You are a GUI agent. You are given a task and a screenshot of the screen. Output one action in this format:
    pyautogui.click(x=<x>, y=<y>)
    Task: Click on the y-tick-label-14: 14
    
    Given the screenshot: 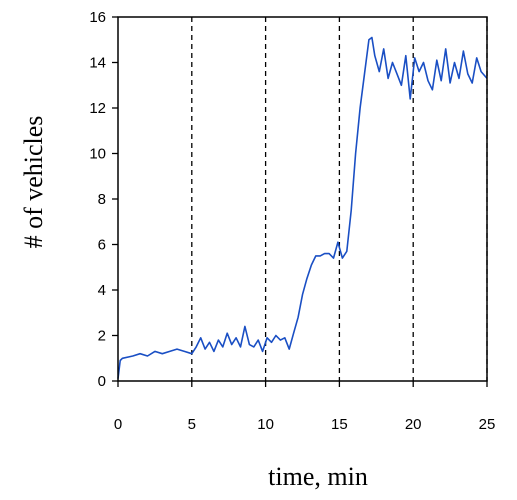 What is the action you would take?
    pyautogui.click(x=97, y=63)
    